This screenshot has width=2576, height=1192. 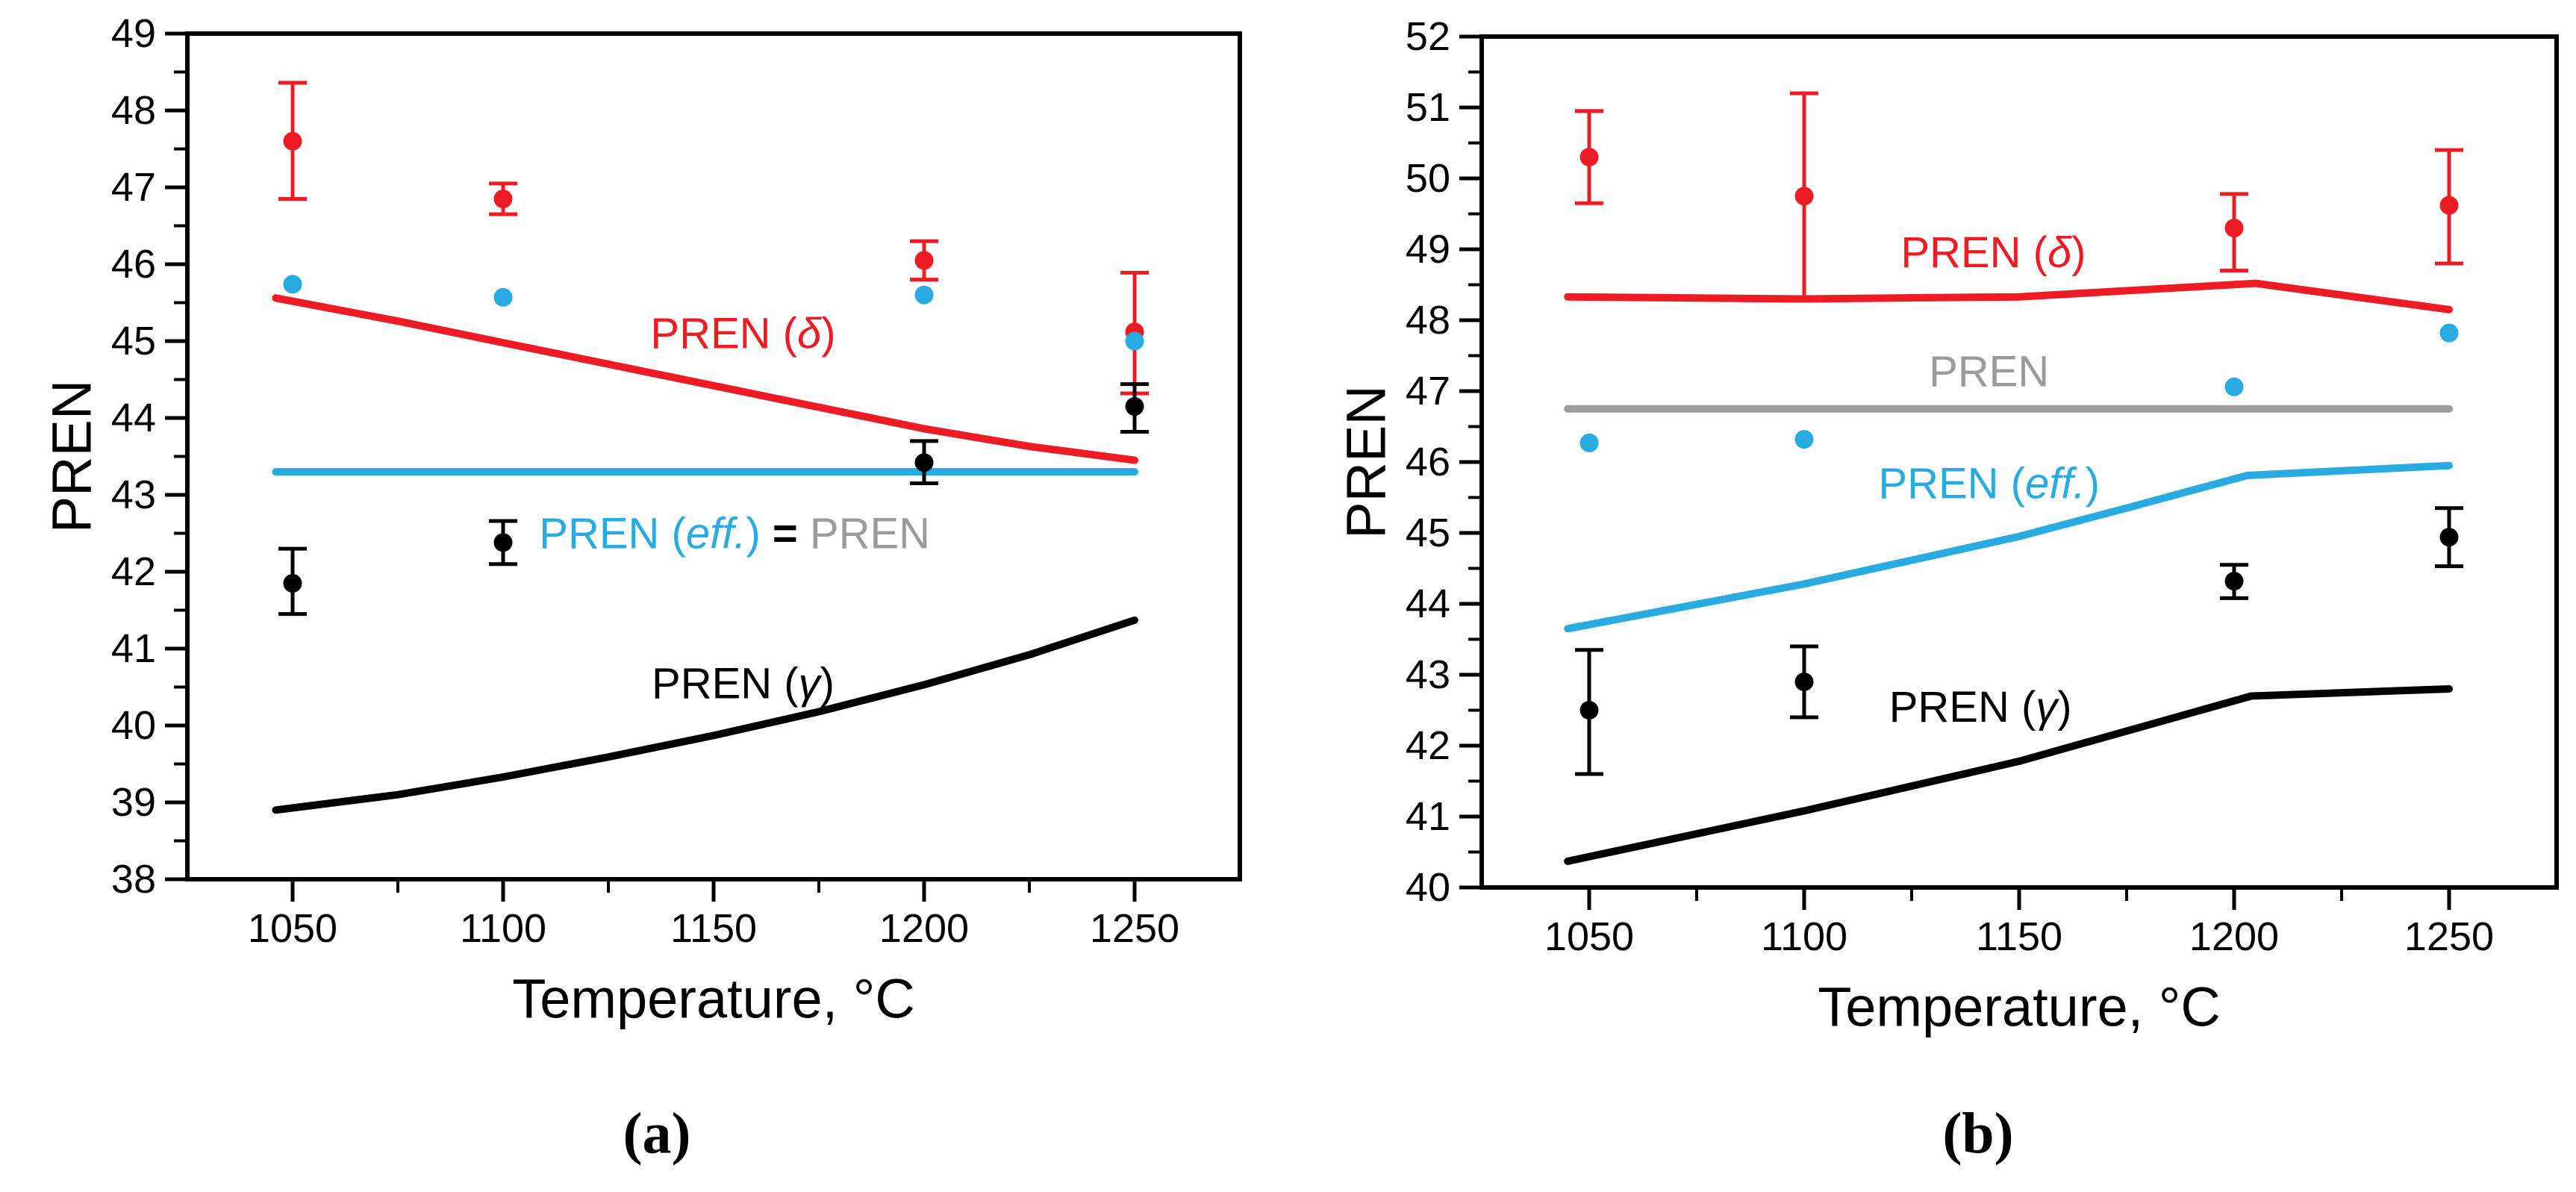 I want to click on series-line-blue, so click(x=2008, y=547).